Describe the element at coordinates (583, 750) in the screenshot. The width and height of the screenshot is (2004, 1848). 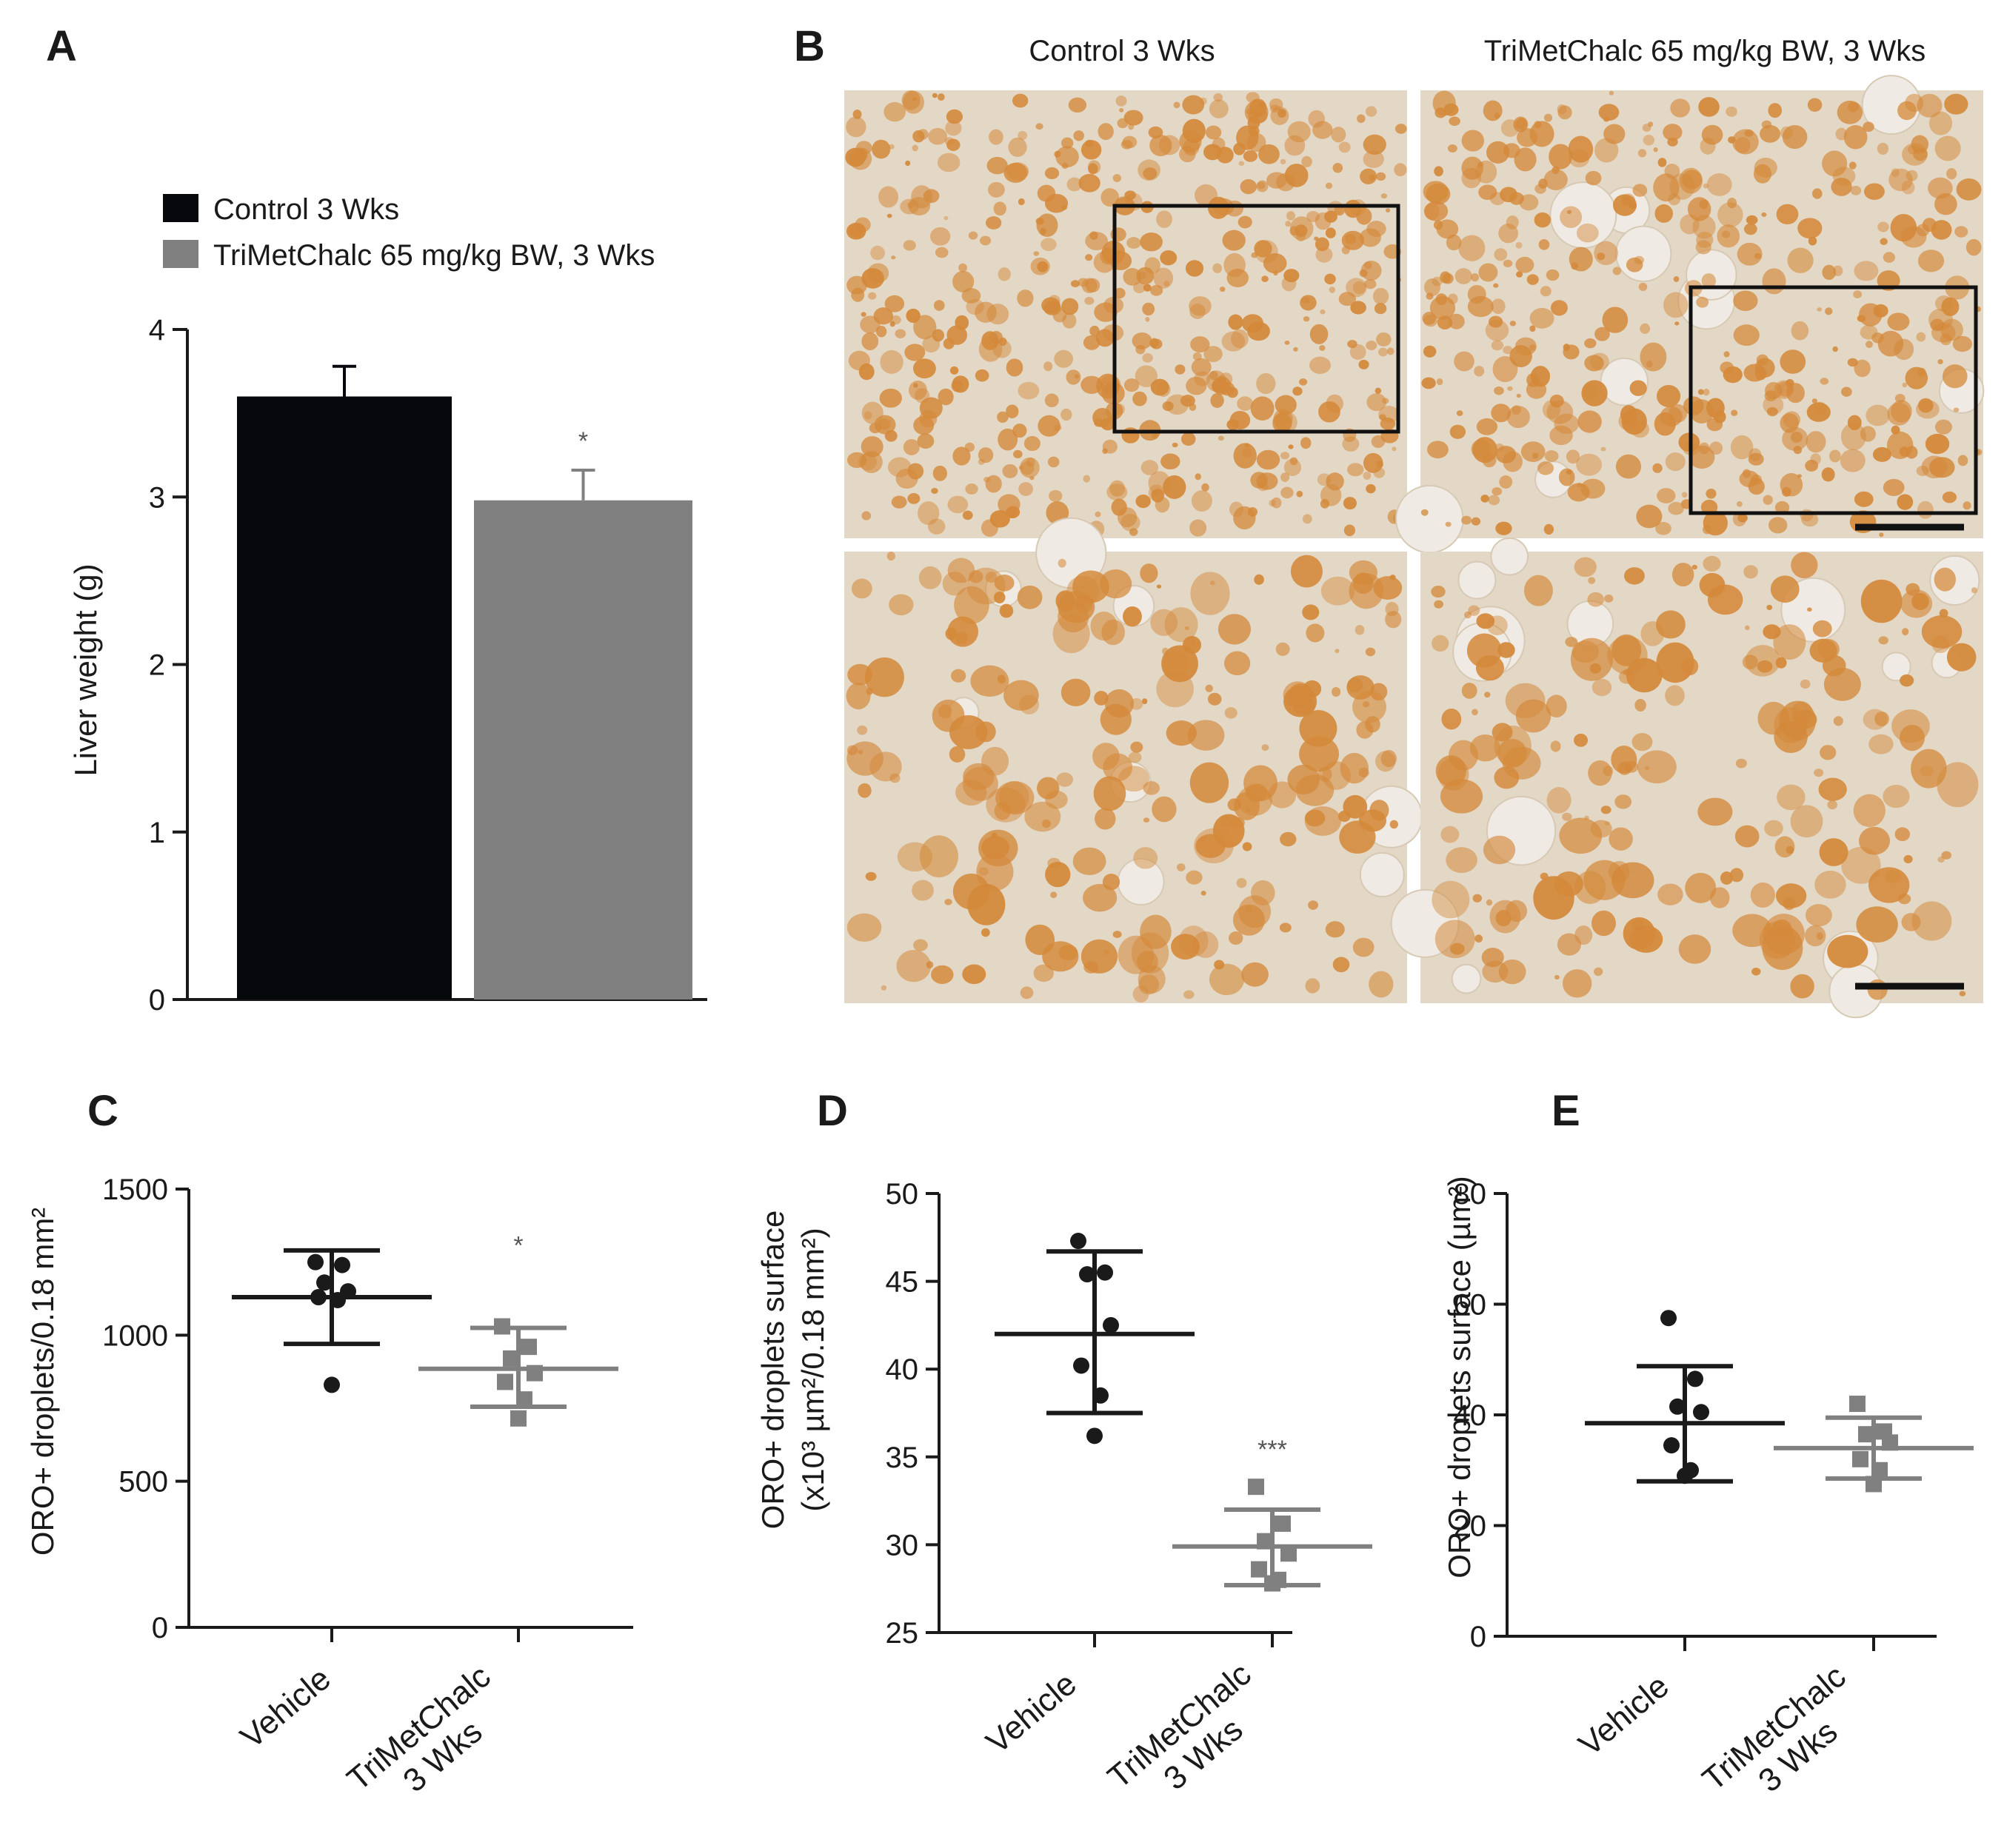
I see `panel-a-bar` at that location.